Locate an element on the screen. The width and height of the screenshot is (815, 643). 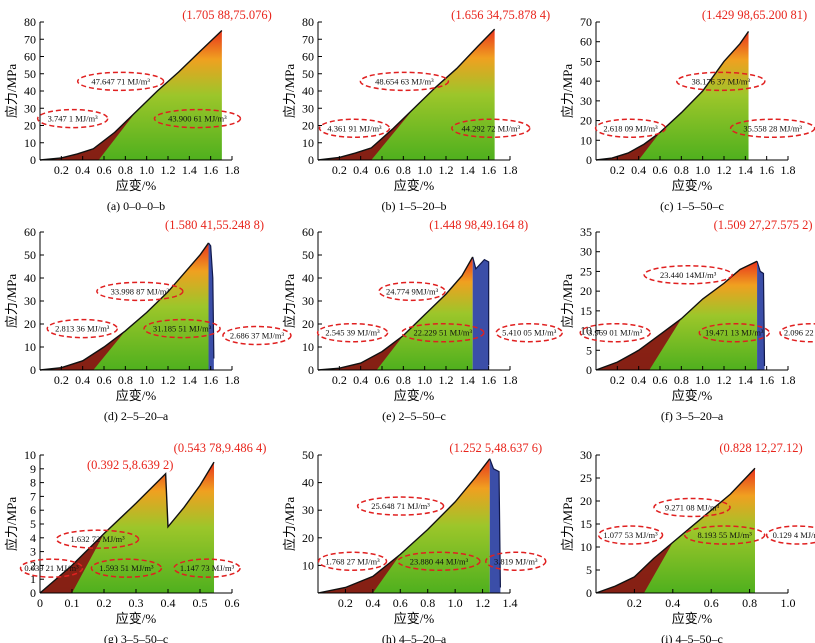
annotation-label: 2.096 22 MJ/m³ is located at coordinates (799, 333).